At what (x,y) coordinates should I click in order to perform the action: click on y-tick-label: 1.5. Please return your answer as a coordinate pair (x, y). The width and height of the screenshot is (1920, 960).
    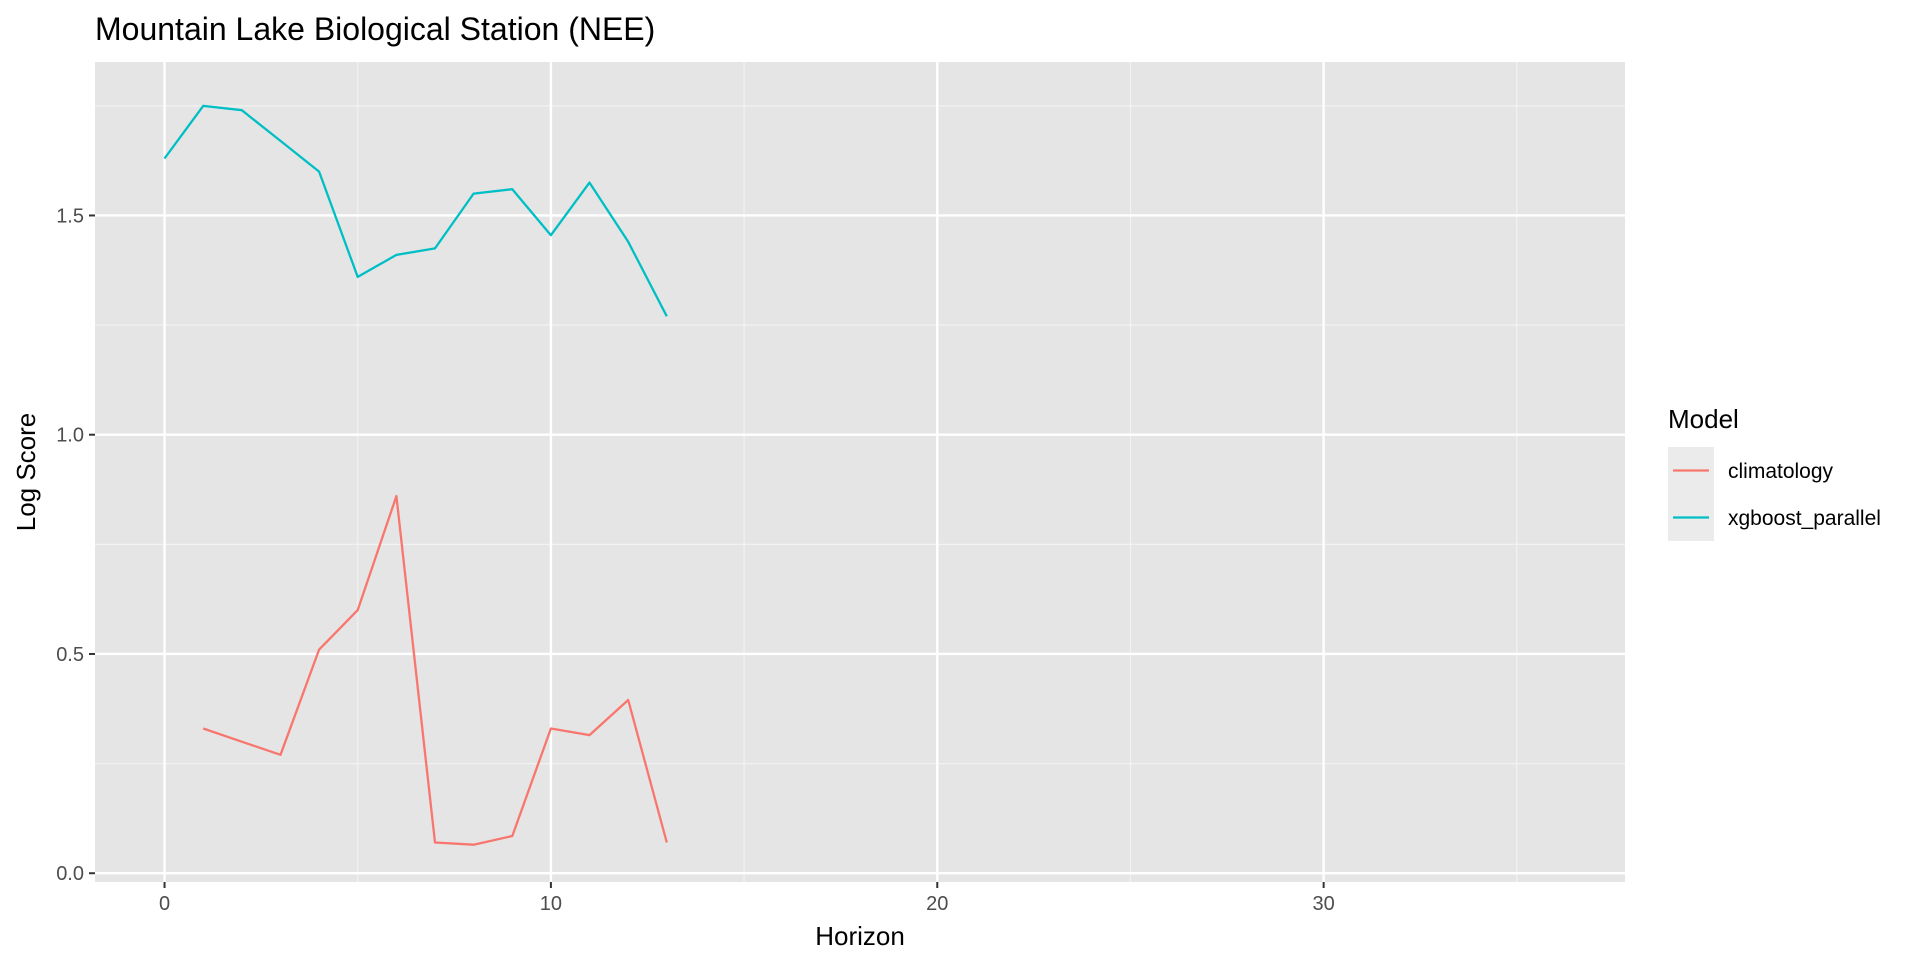
    Looking at the image, I should click on (70, 216).